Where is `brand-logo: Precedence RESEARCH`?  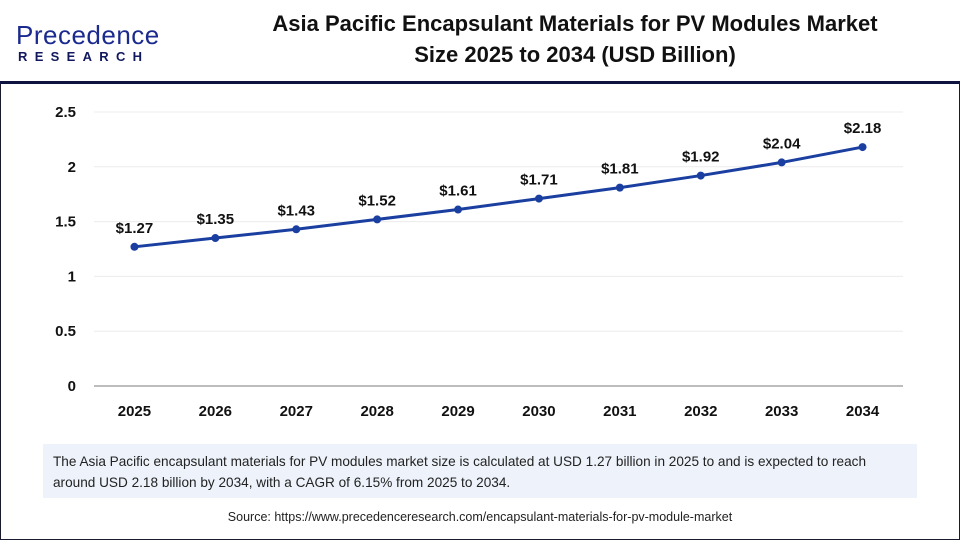
brand-logo: Precedence RESEARCH is located at coordinates (91, 43).